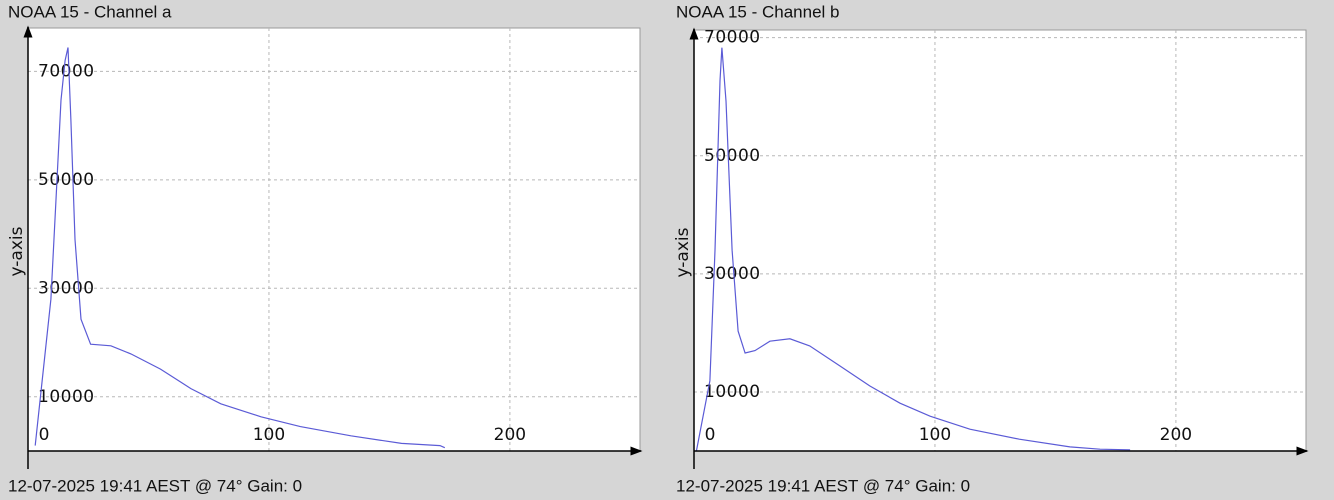 The image size is (1334, 500). I want to click on chart-title: NOAA 15 - Channel b, so click(757, 11).